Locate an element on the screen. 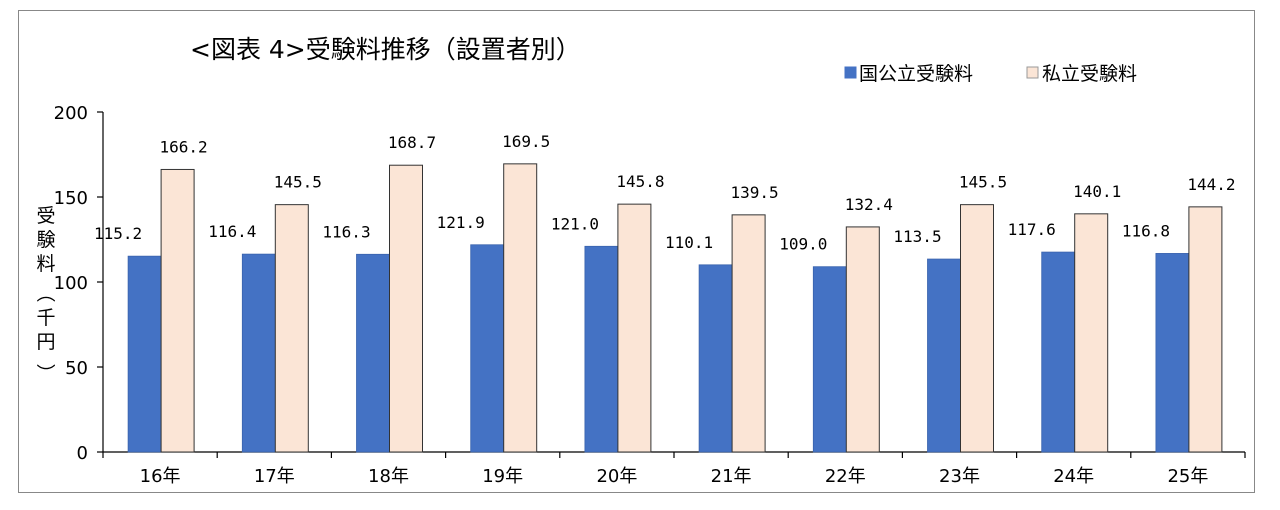 The width and height of the screenshot is (1280, 510). y-tick-label: 50 is located at coordinates (76, 368).